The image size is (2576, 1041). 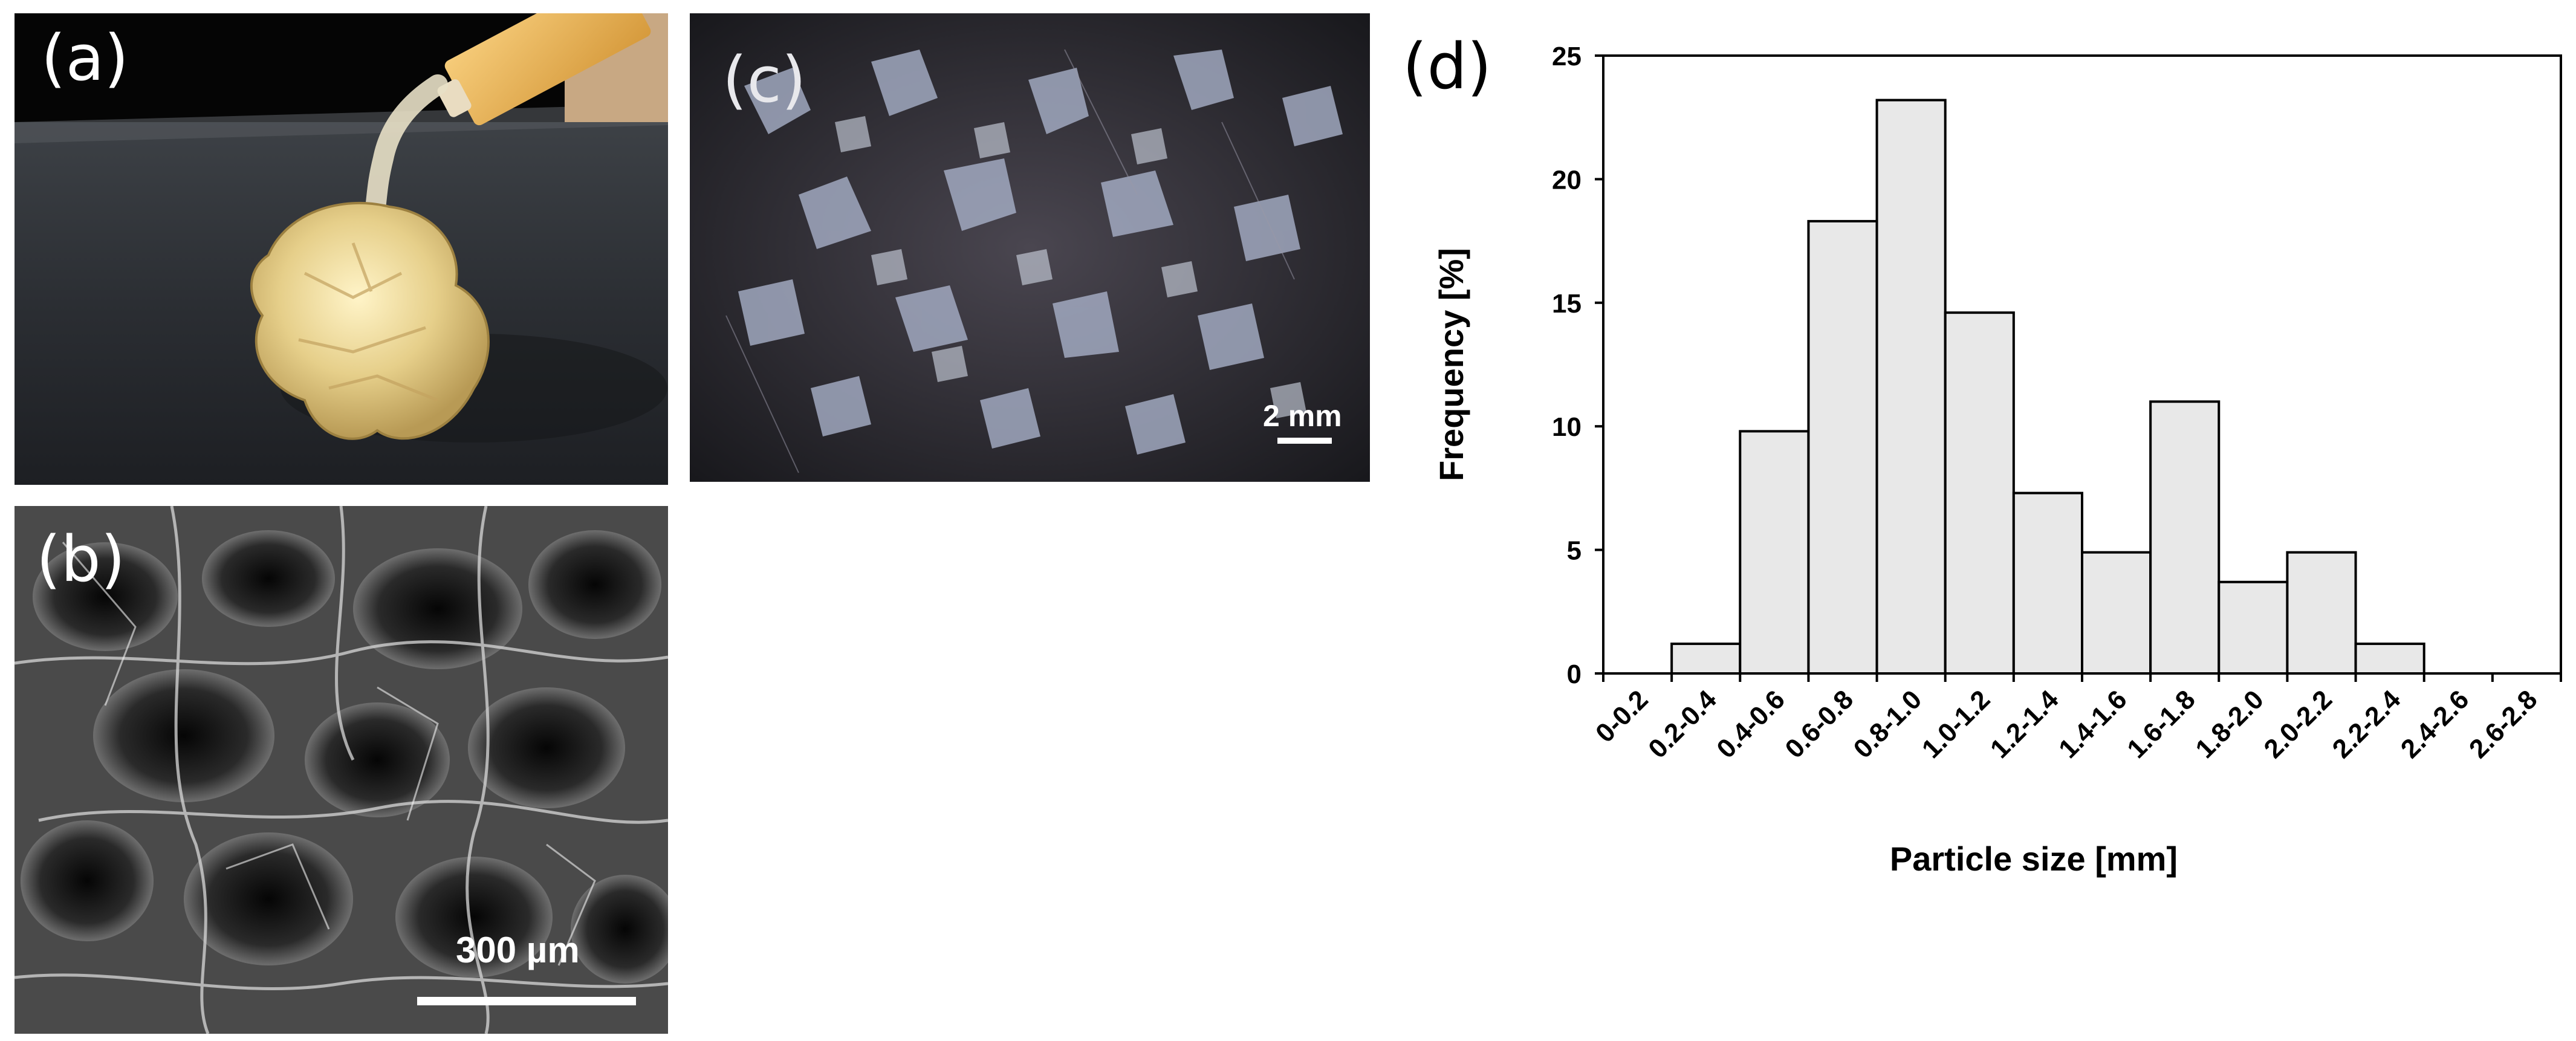 I want to click on scale-bar-label-b: 300 µm, so click(x=518, y=950).